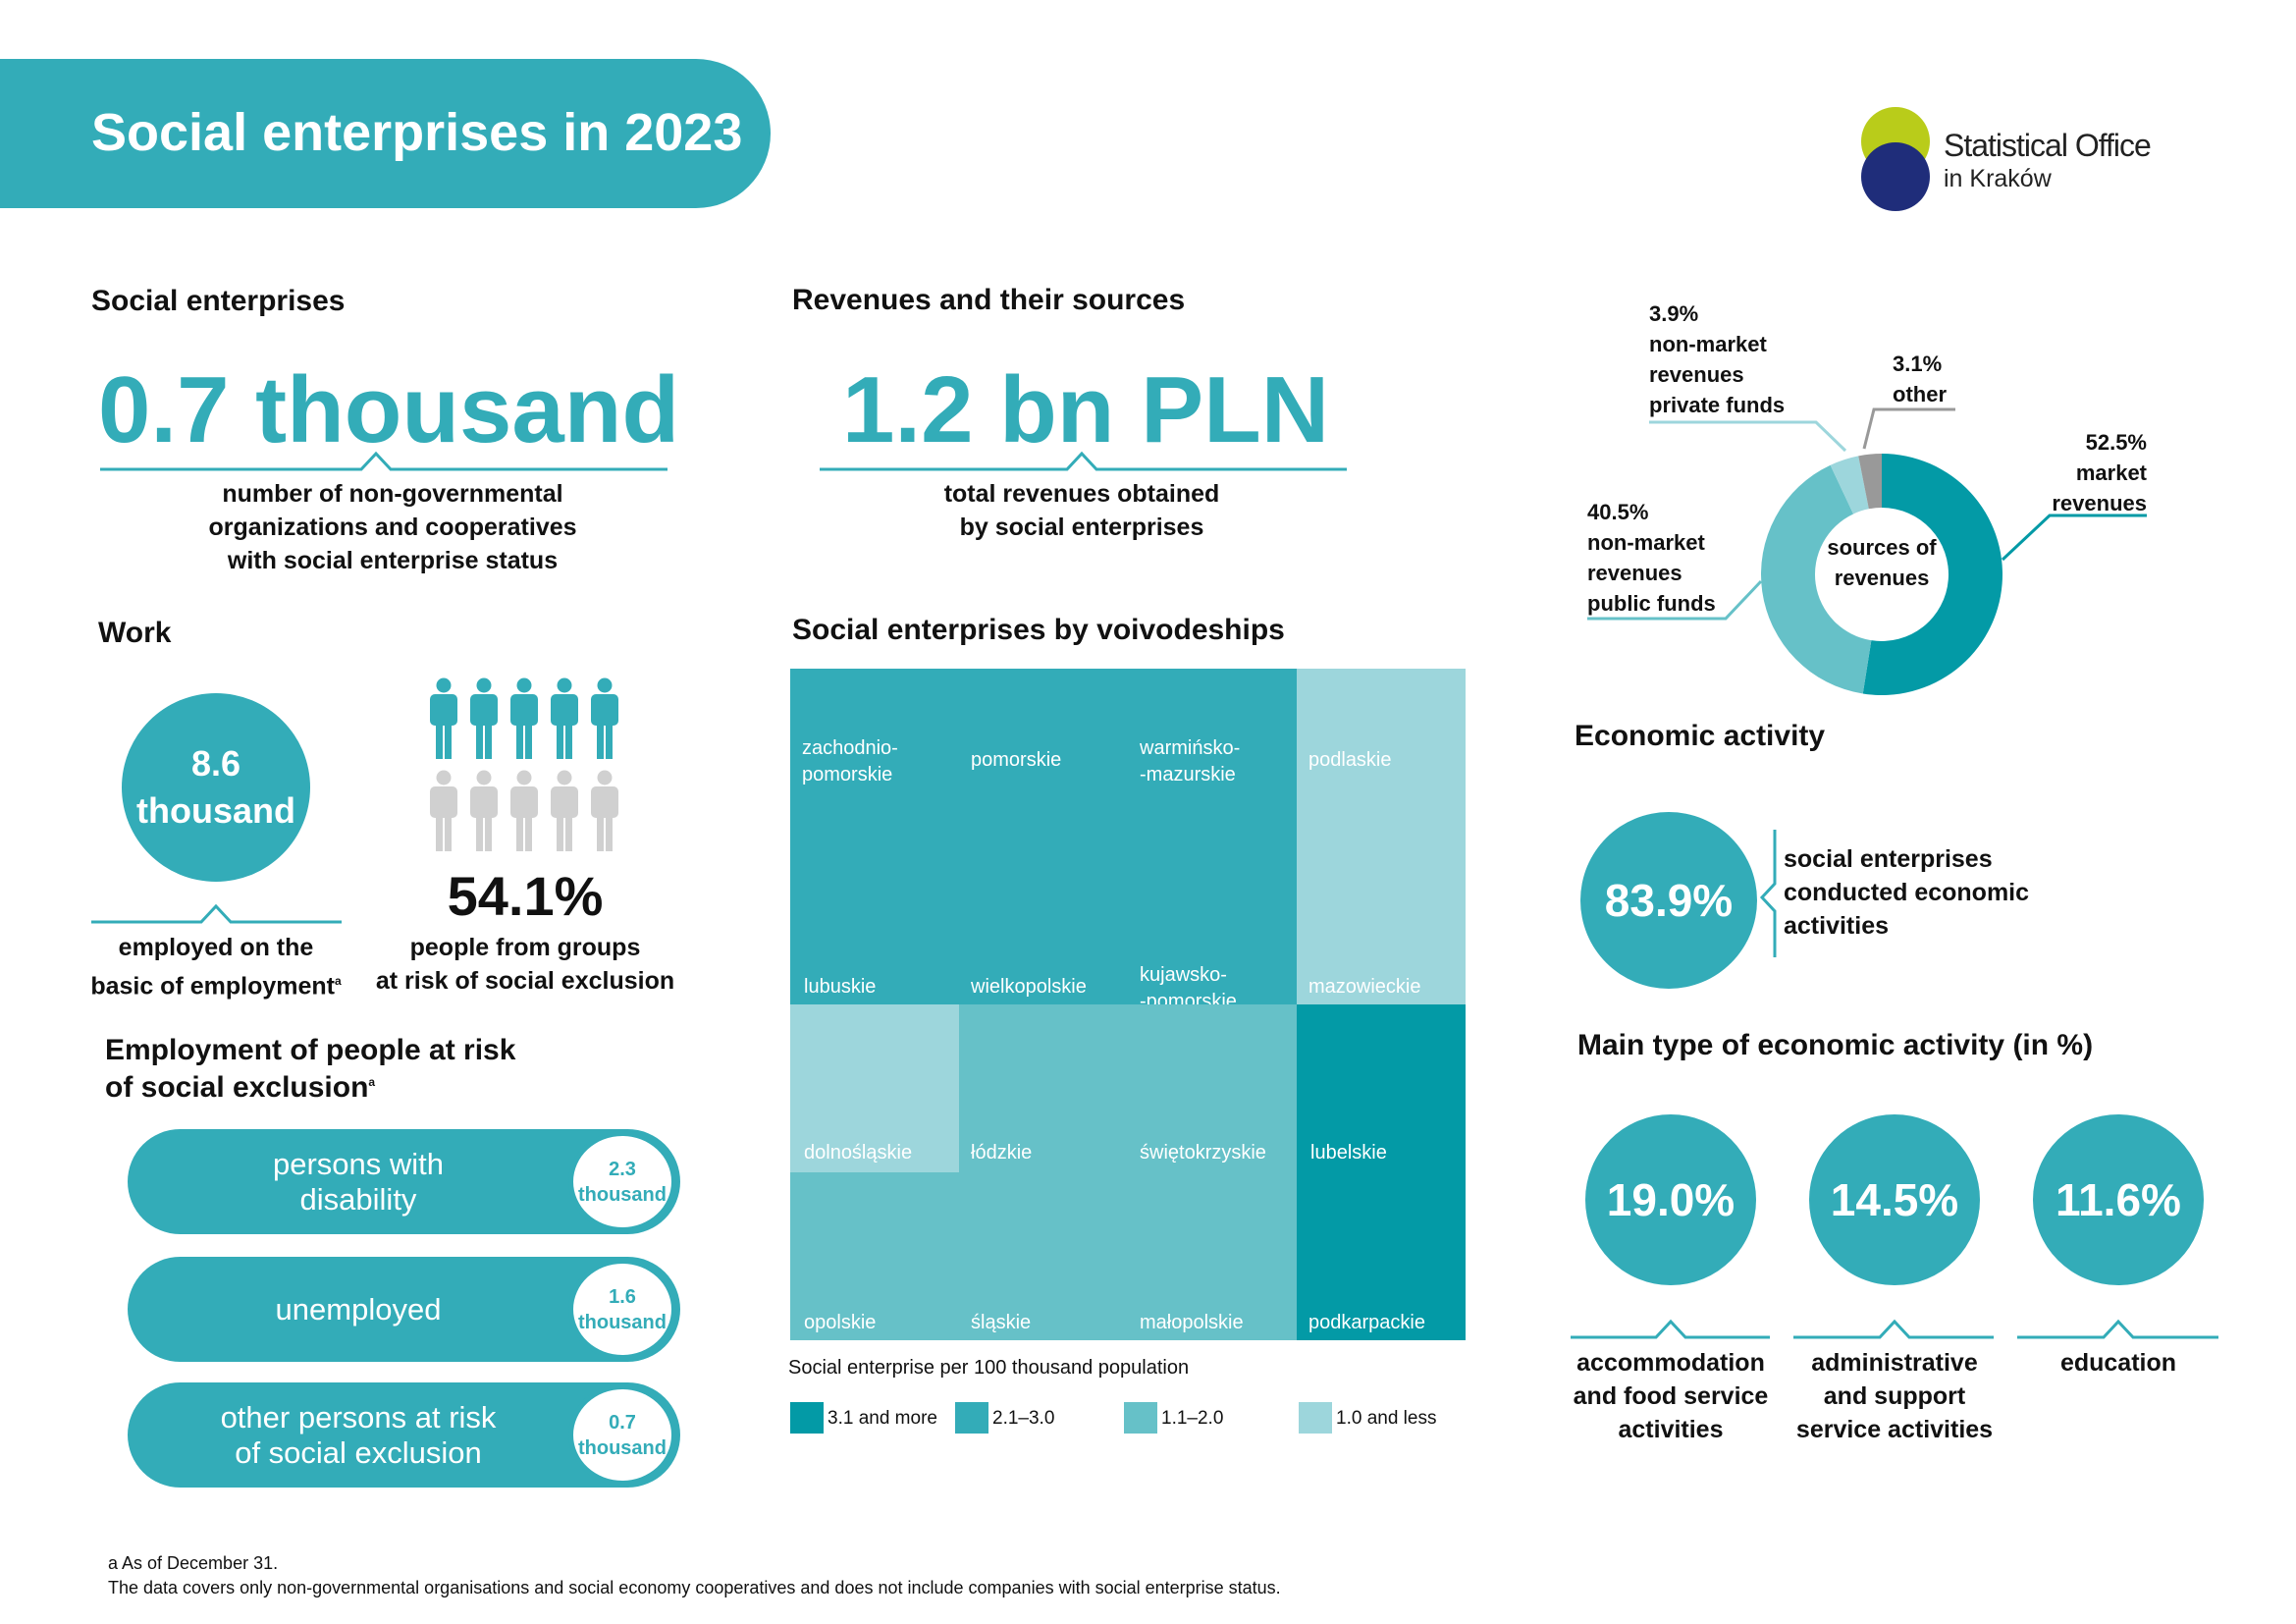  Describe the element at coordinates (359, 1417) in the screenshot. I see `label-line: other persons at risk` at that location.